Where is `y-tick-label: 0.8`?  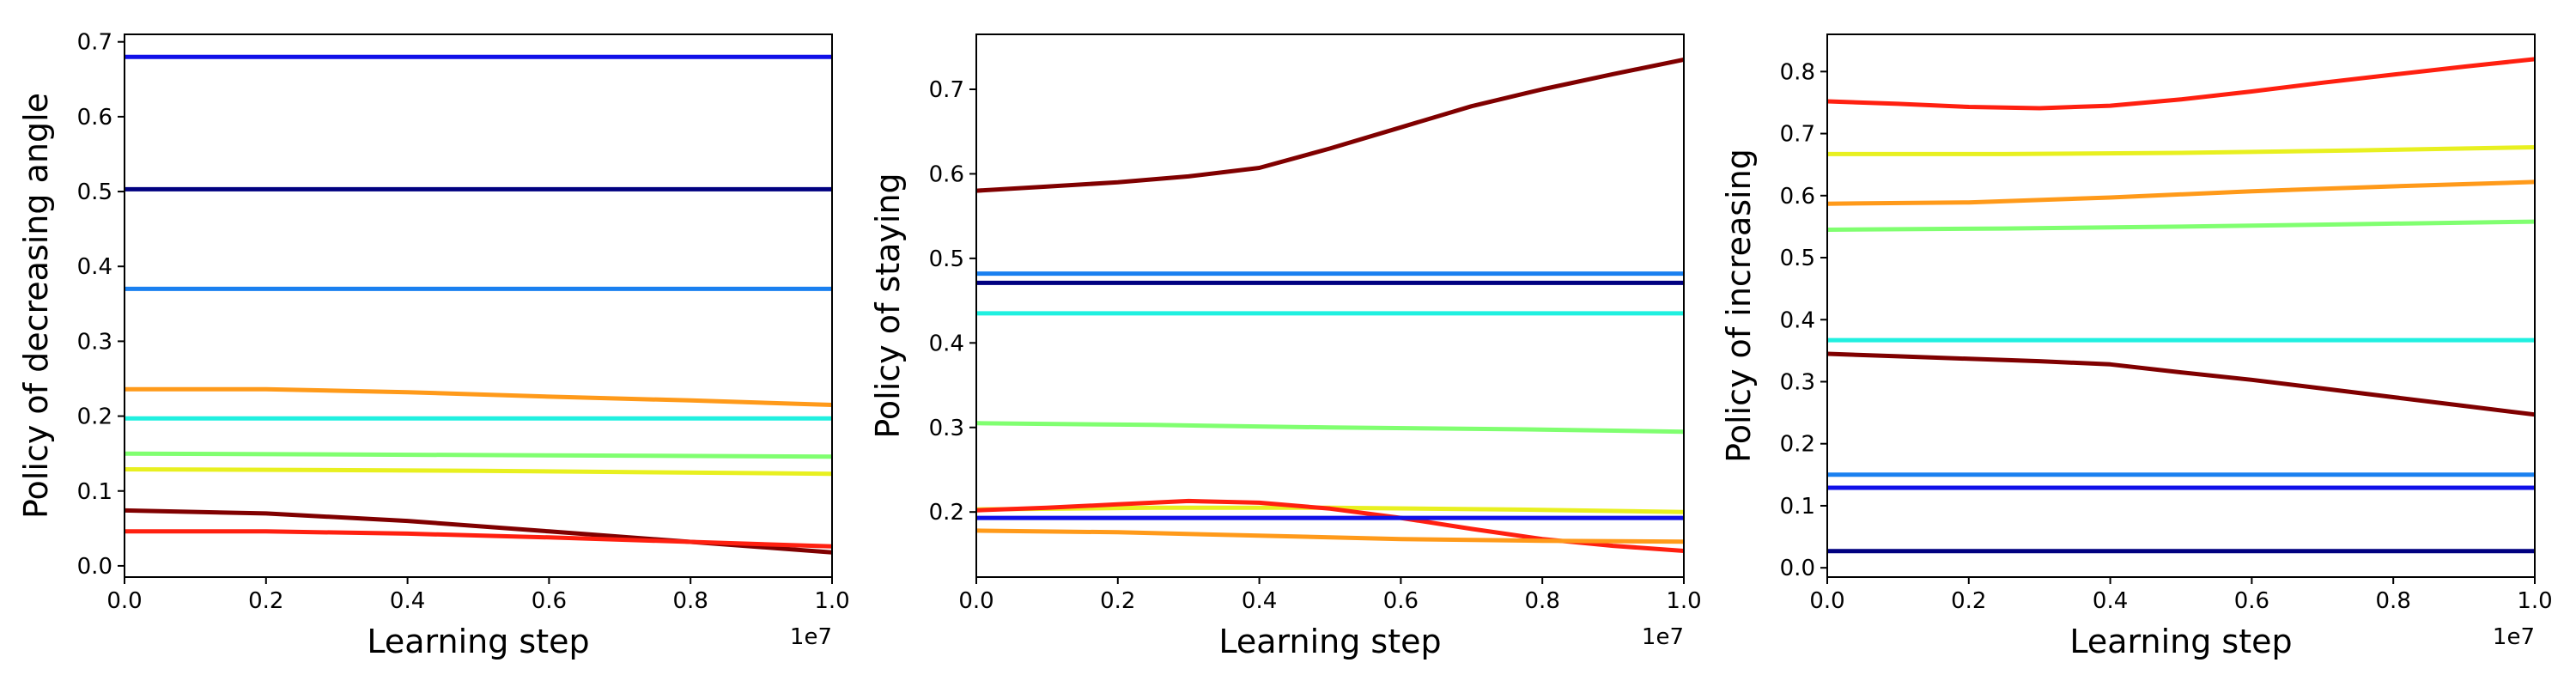
y-tick-label: 0.8 is located at coordinates (1798, 72).